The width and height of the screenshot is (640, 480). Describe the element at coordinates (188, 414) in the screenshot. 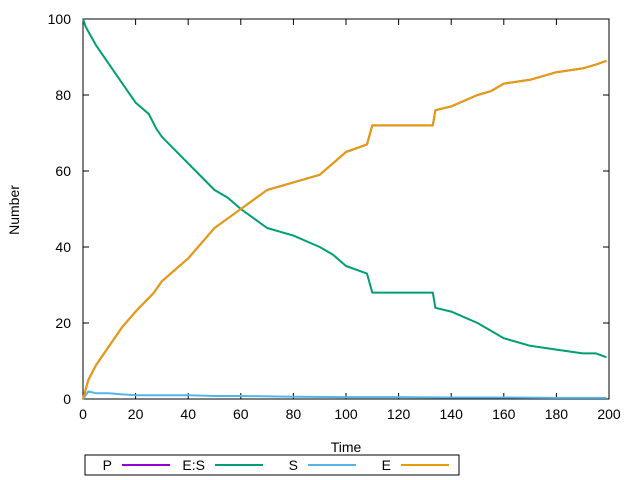

I see `x-tick-label: 40` at that location.